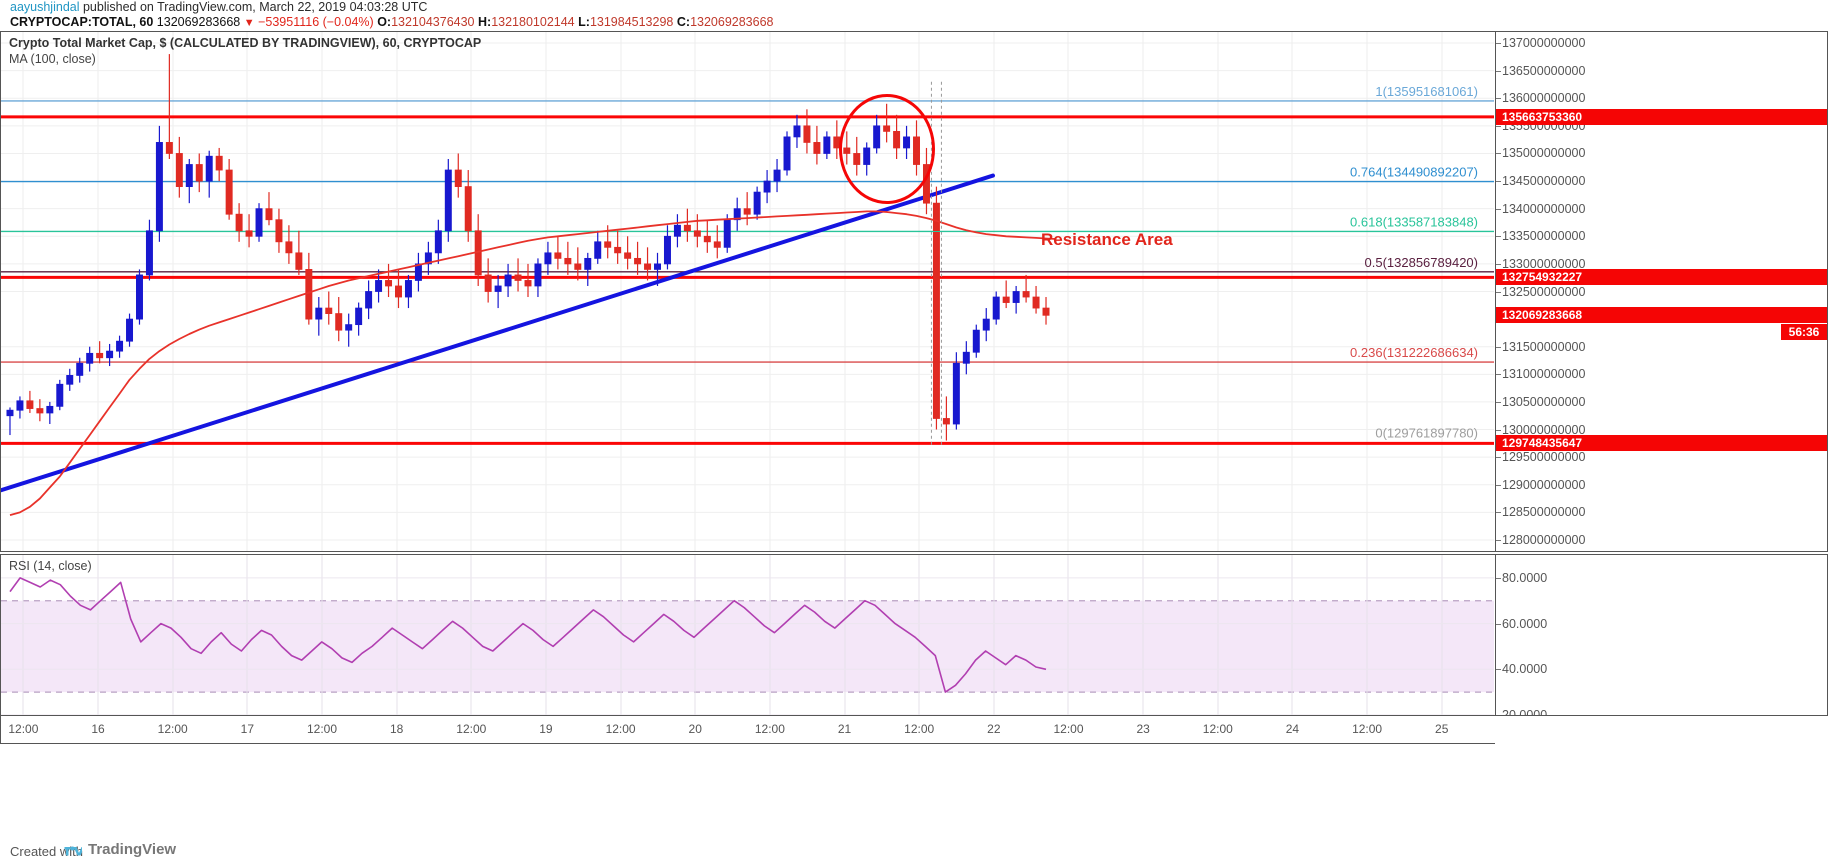 The image size is (1828, 868). I want to click on time-axis-label: 19, so click(546, 729).